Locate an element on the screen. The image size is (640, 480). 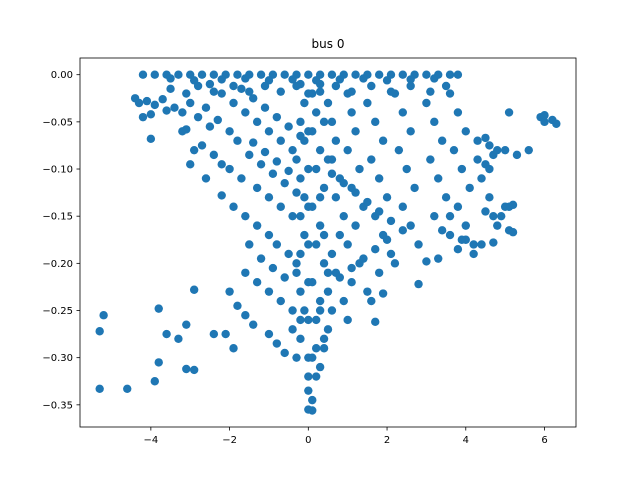
x-tick-label: 6 is located at coordinates (544, 440).